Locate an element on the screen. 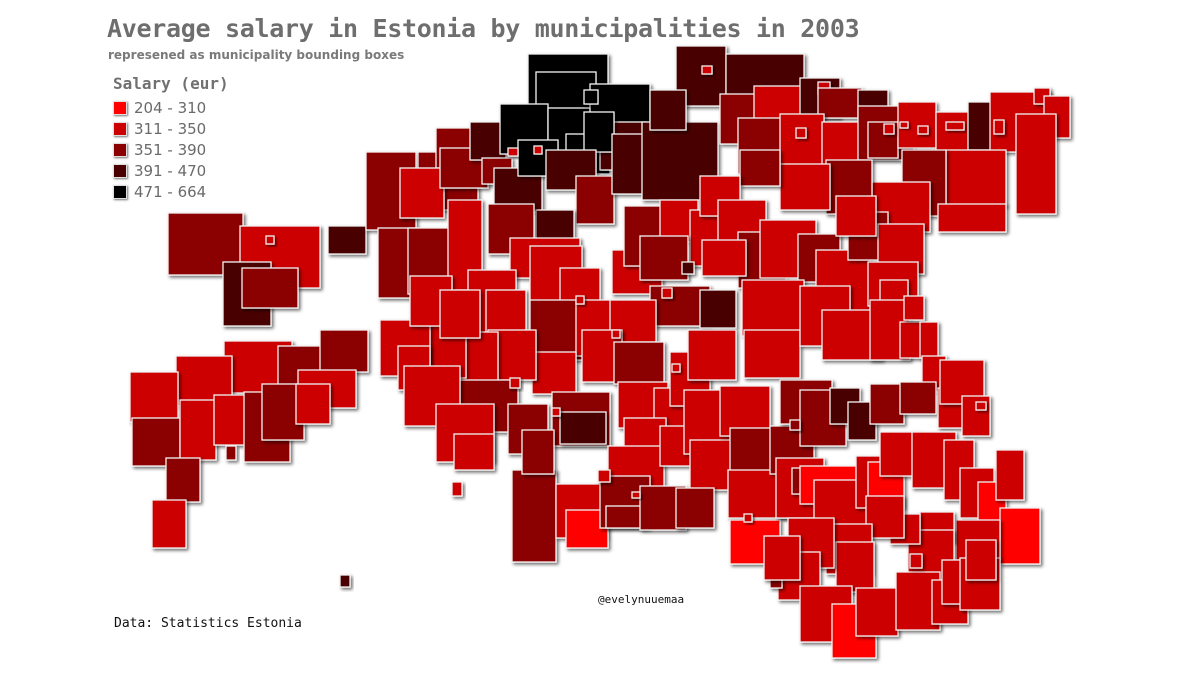  legend-item-3: 351 - 390 is located at coordinates (171, 149).